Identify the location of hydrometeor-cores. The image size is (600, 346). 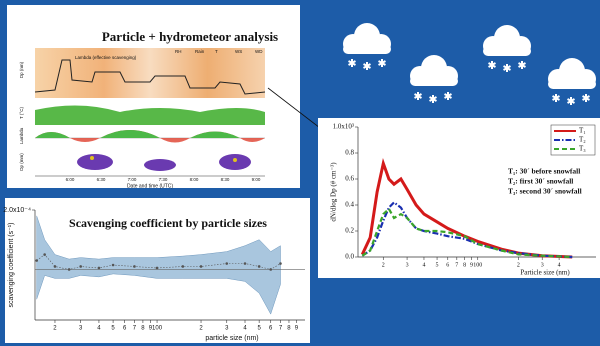
(163, 159).